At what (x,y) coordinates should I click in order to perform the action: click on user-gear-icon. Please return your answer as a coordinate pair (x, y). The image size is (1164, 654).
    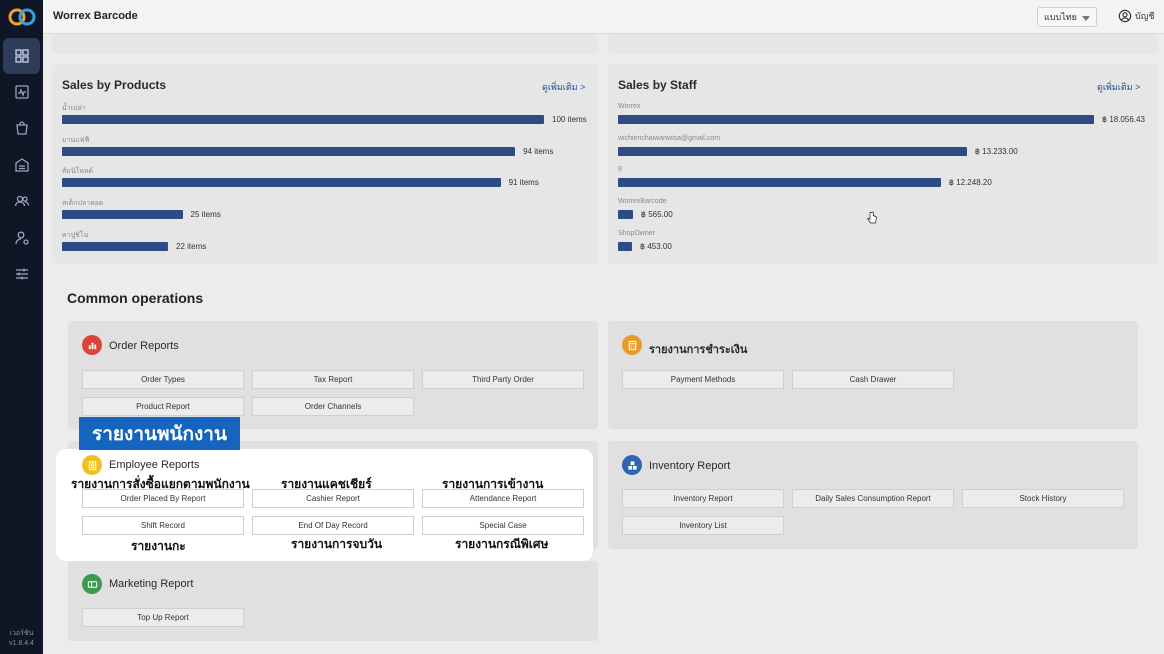
    Looking at the image, I should click on (21, 238).